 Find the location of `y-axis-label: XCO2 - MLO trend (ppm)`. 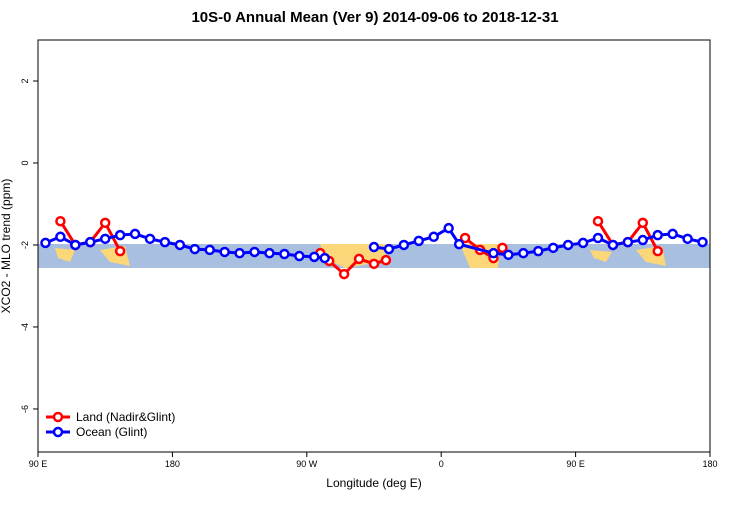

y-axis-label: XCO2 - MLO trend (ppm) is located at coordinates (6, 246).